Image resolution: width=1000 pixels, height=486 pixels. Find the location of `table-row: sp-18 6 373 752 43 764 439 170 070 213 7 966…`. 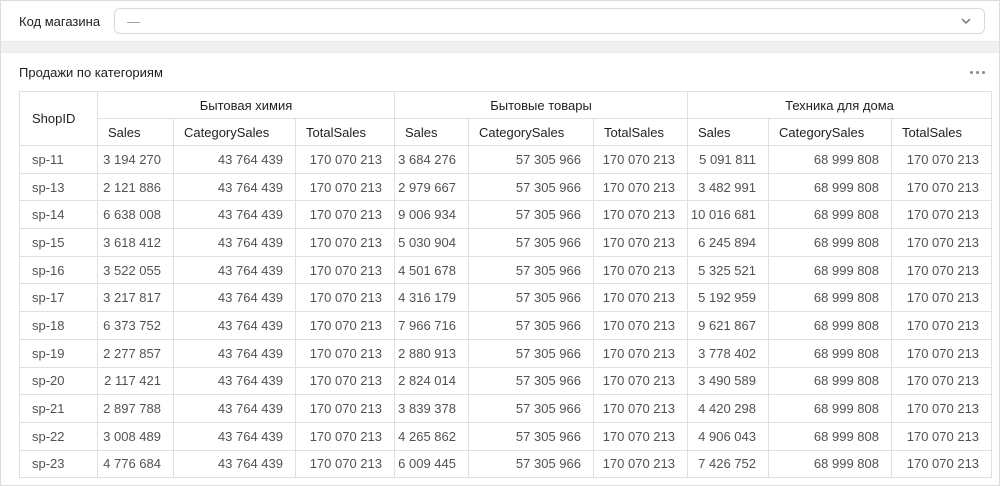

table-row: sp-18 6 373 752 43 764 439 170 070 213 7 966… is located at coordinates (506, 325).